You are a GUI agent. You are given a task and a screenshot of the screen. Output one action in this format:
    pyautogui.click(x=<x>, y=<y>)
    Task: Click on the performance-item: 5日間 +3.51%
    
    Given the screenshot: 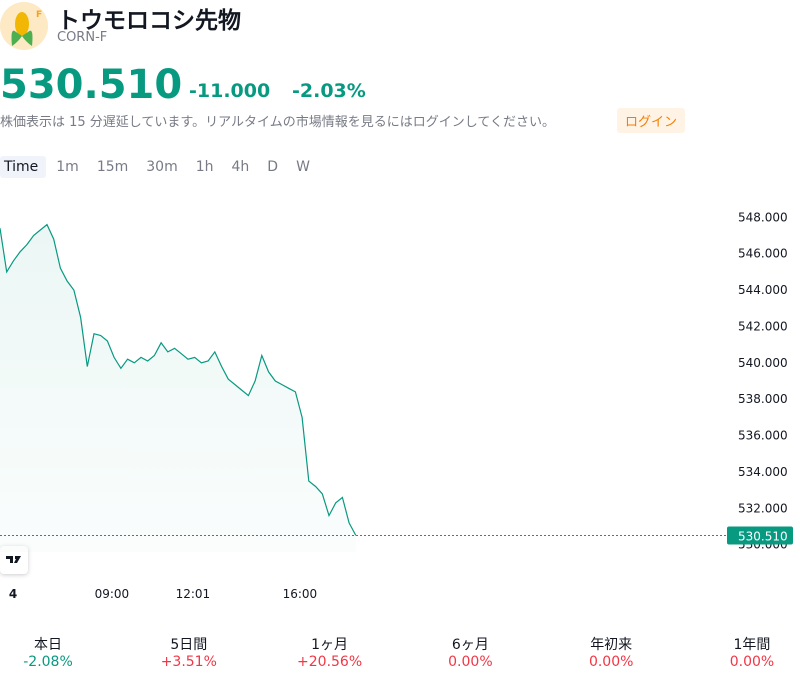 What is the action you would take?
    pyautogui.click(x=189, y=652)
    